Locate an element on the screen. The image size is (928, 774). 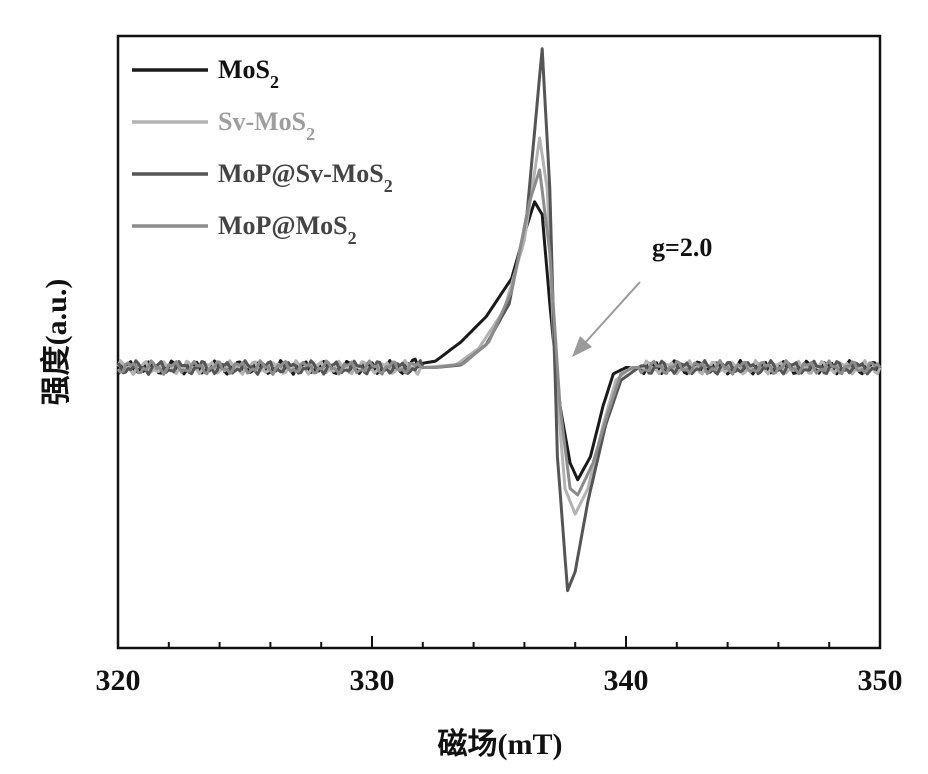
x-axis-ticks: 320 330 340 350 is located at coordinates (499, 666).